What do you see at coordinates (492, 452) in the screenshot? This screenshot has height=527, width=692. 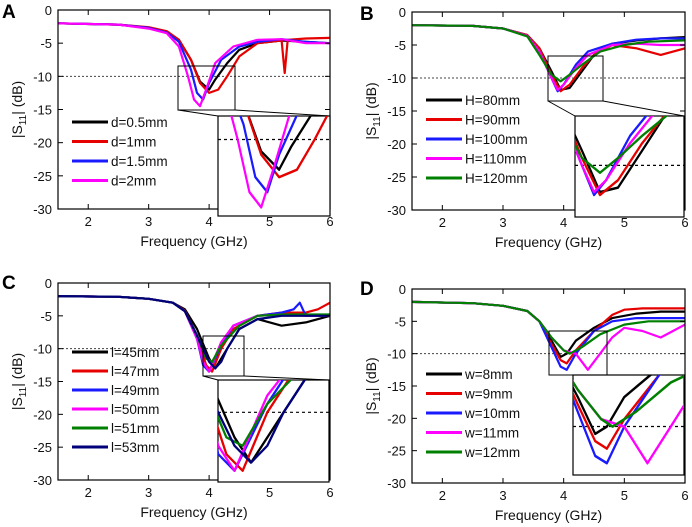 I see `legend-label: w=12mm` at bounding box center [492, 452].